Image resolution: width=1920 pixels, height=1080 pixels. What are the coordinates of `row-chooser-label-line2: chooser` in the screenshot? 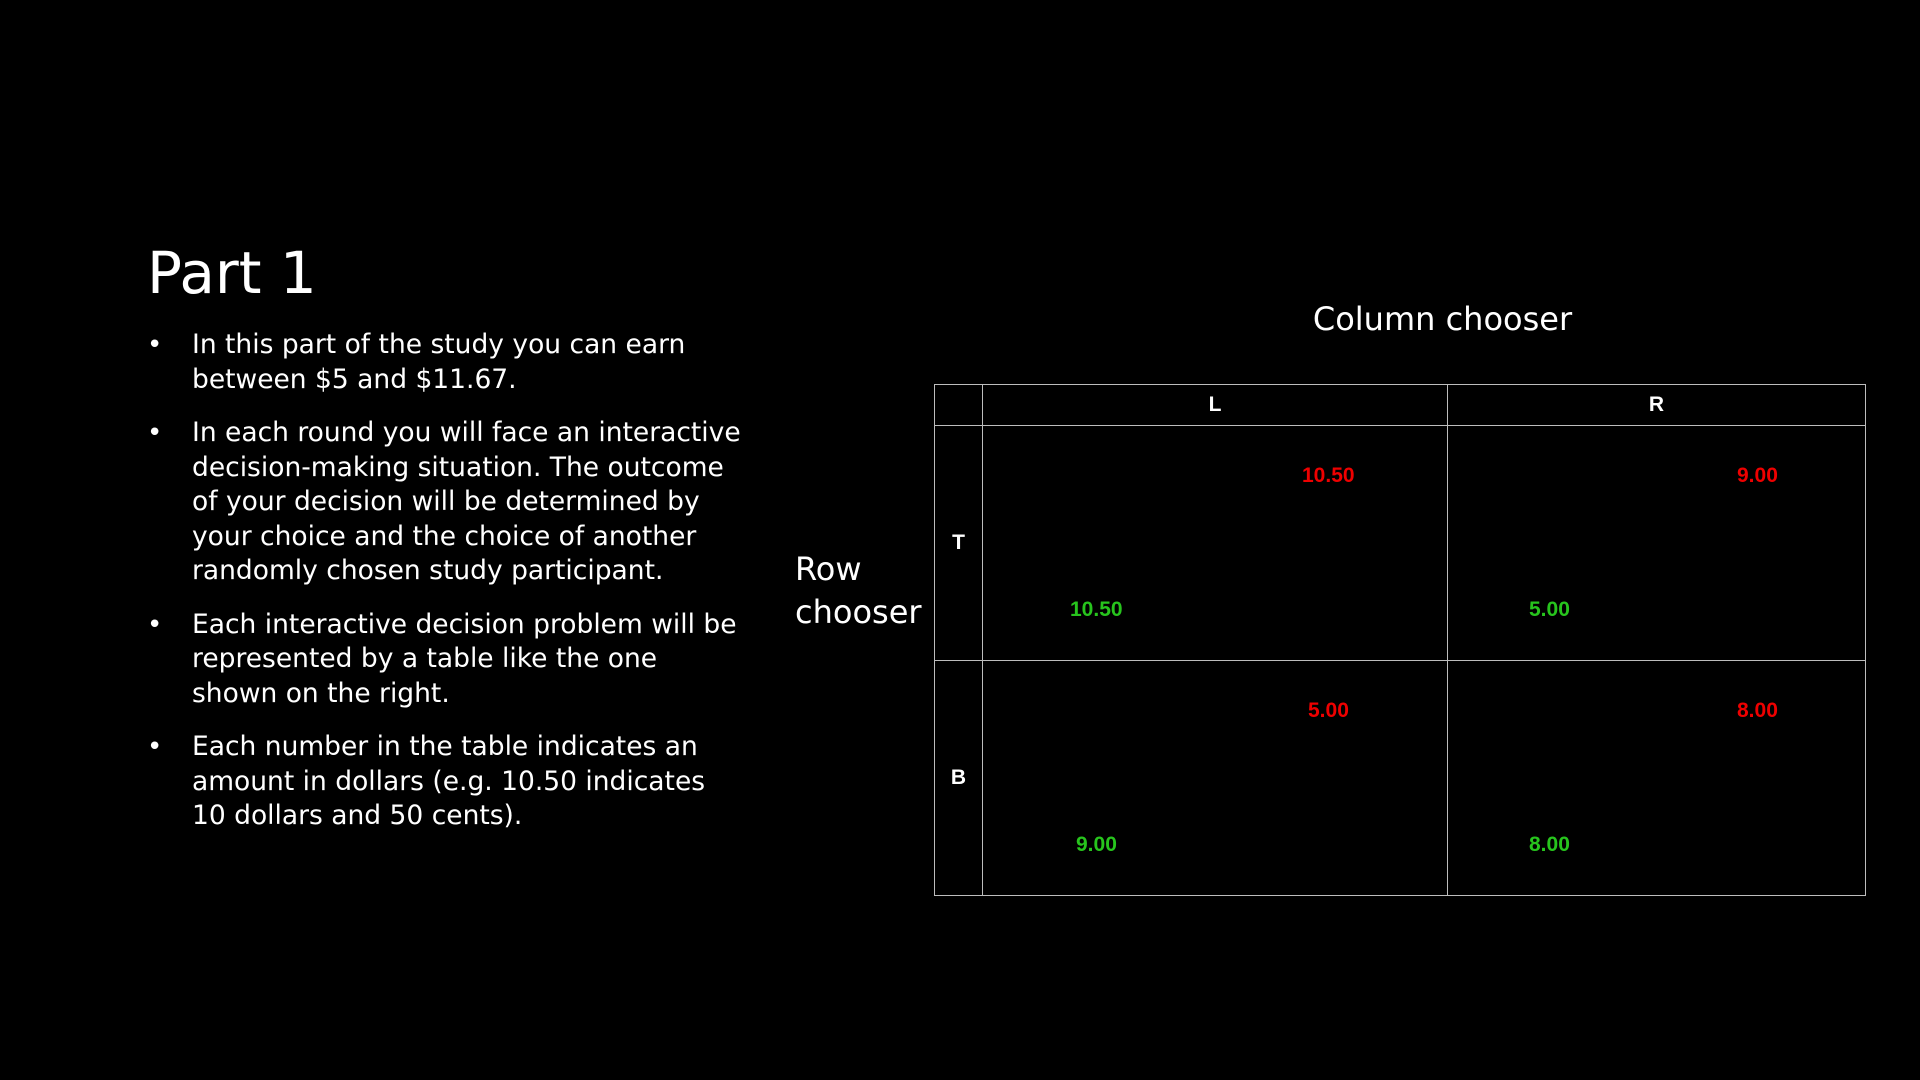 It's located at (858, 612).